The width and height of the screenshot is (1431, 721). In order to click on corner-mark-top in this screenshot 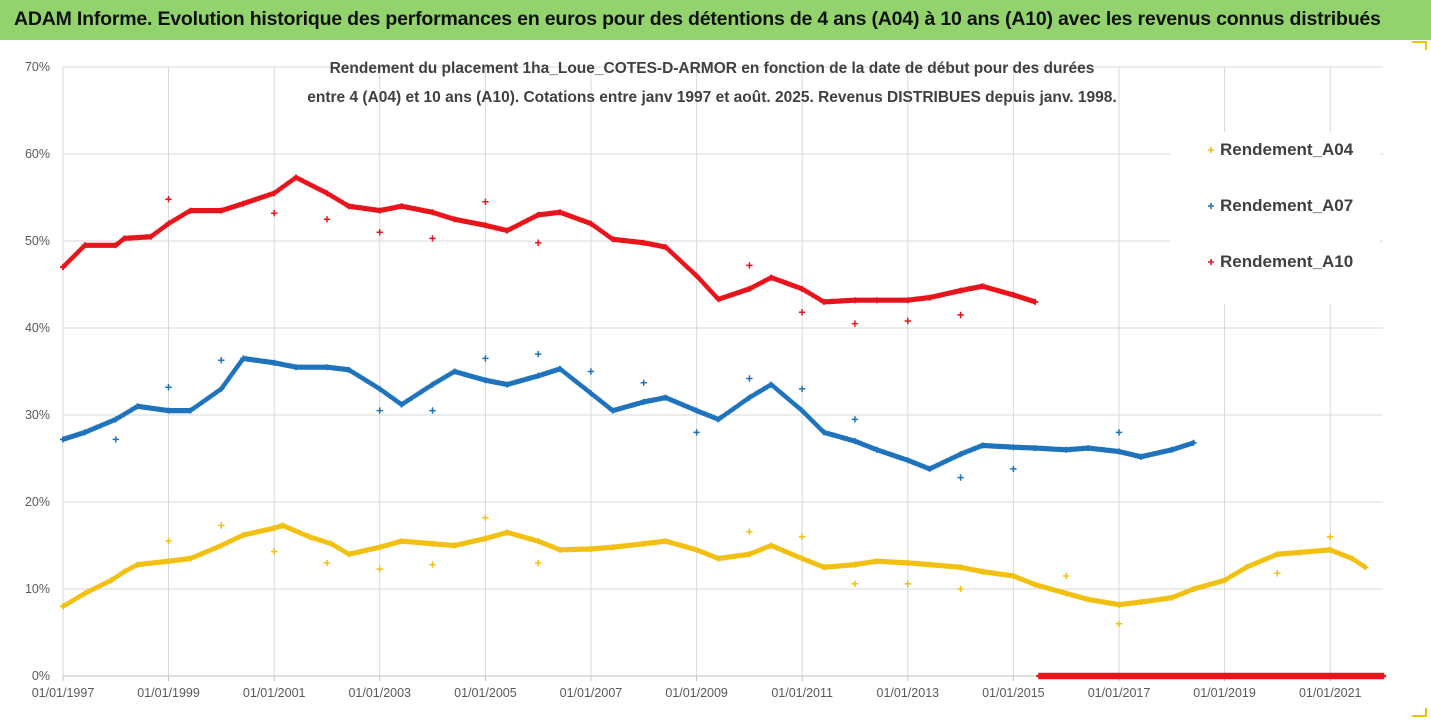, I will do `click(1419, 45)`.